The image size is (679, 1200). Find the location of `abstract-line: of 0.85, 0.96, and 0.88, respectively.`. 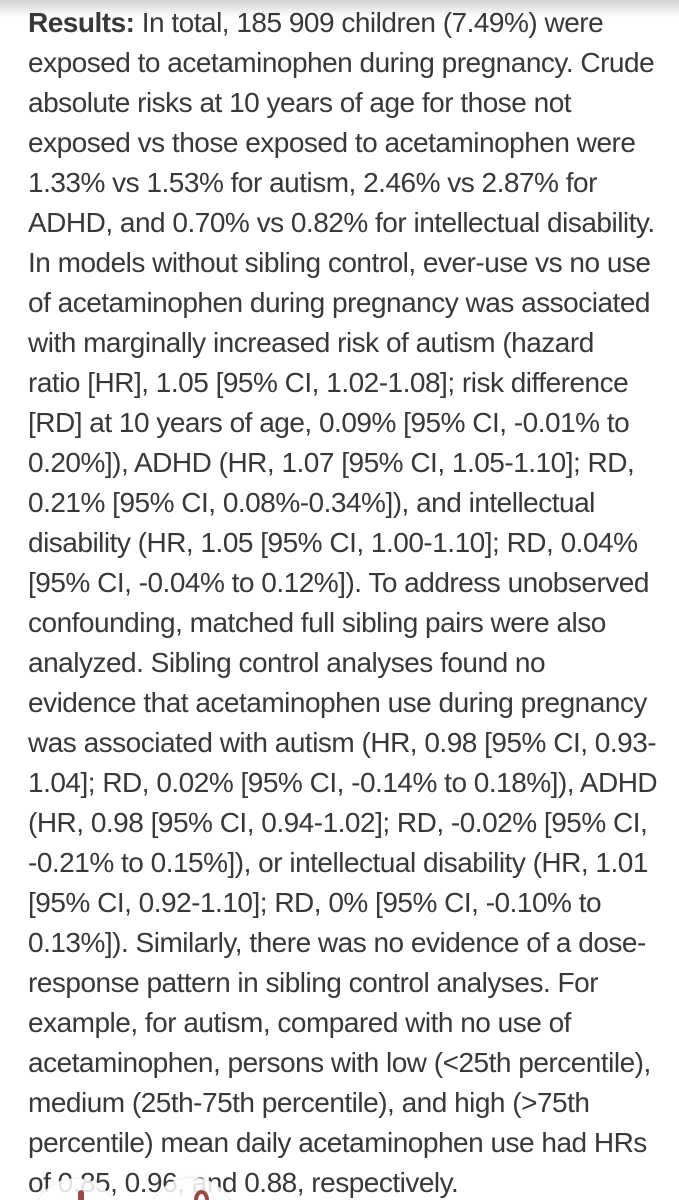

abstract-line: of 0.85, 0.96, and 0.88, respectively. is located at coordinates (243, 1182).